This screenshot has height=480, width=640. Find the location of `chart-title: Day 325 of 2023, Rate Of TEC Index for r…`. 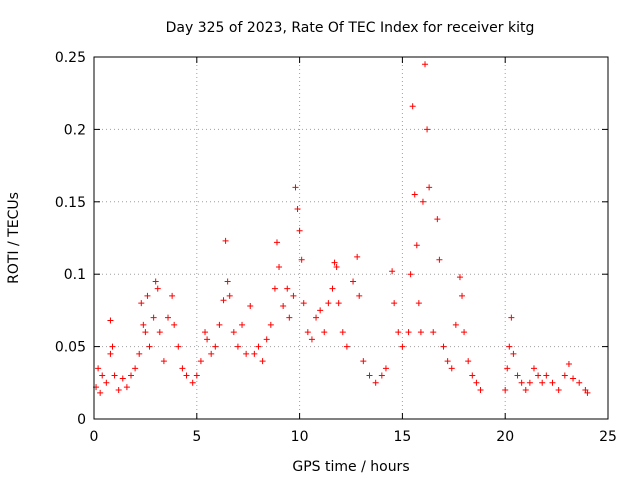

chart-title: Day 325 of 2023, Rate Of TEC Index for r… is located at coordinates (350, 28).